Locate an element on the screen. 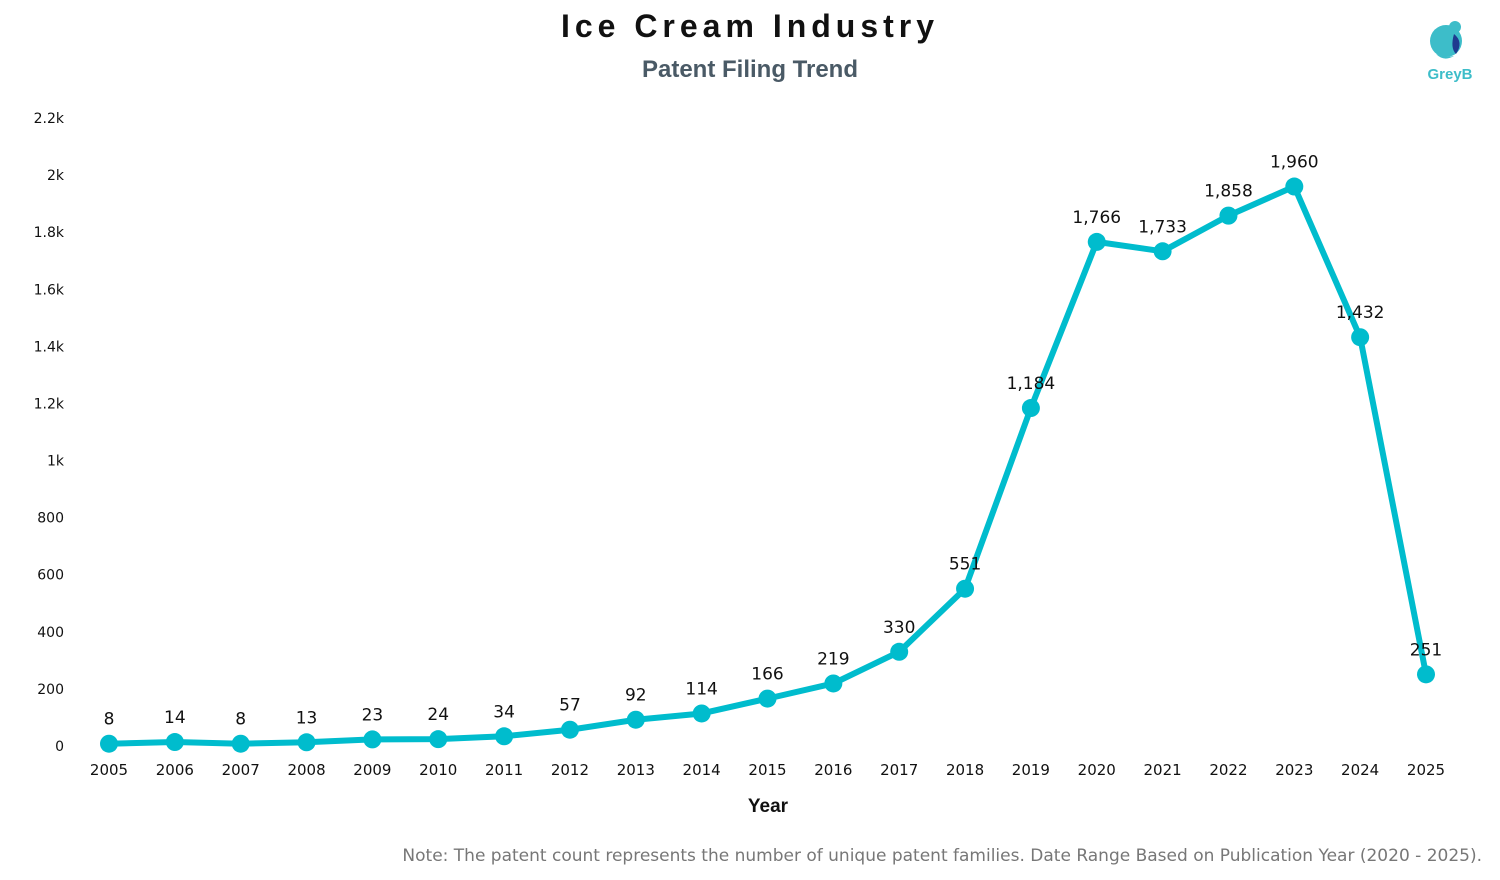  logo-text: GreyB is located at coordinates (1450, 74).